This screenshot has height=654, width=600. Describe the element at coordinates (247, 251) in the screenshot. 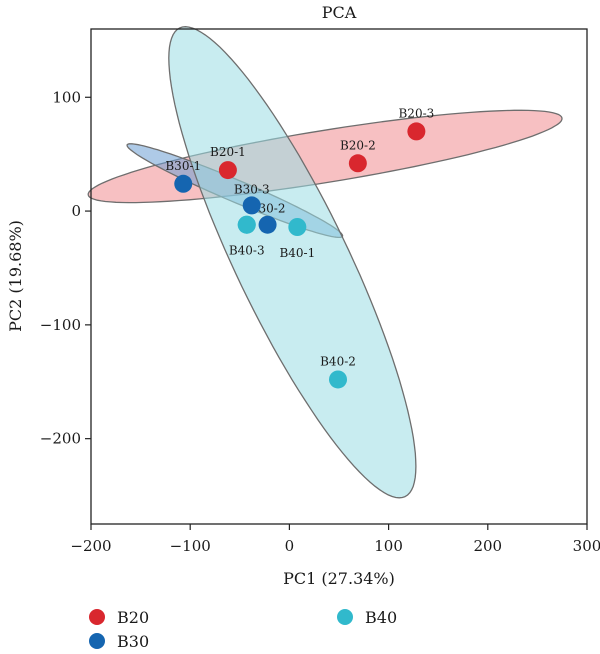

I see `point-label: B40-3` at that location.